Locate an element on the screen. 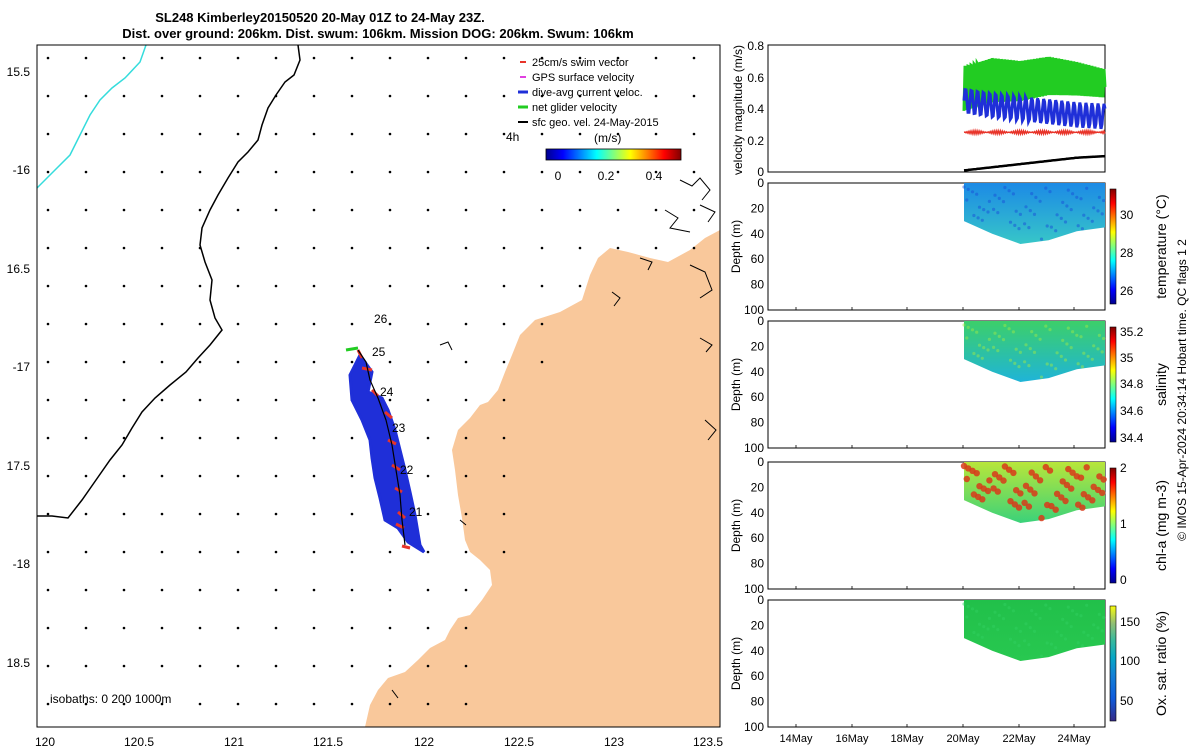 The image size is (1200, 750). chla-depth-tick-40: 40 is located at coordinates (758, 513).